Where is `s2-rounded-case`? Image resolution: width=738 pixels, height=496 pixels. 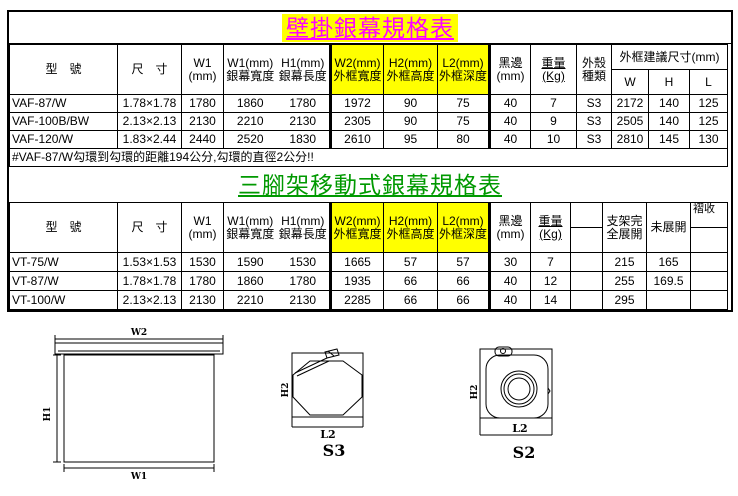
s2-rounded-case is located at coordinates (517, 386).